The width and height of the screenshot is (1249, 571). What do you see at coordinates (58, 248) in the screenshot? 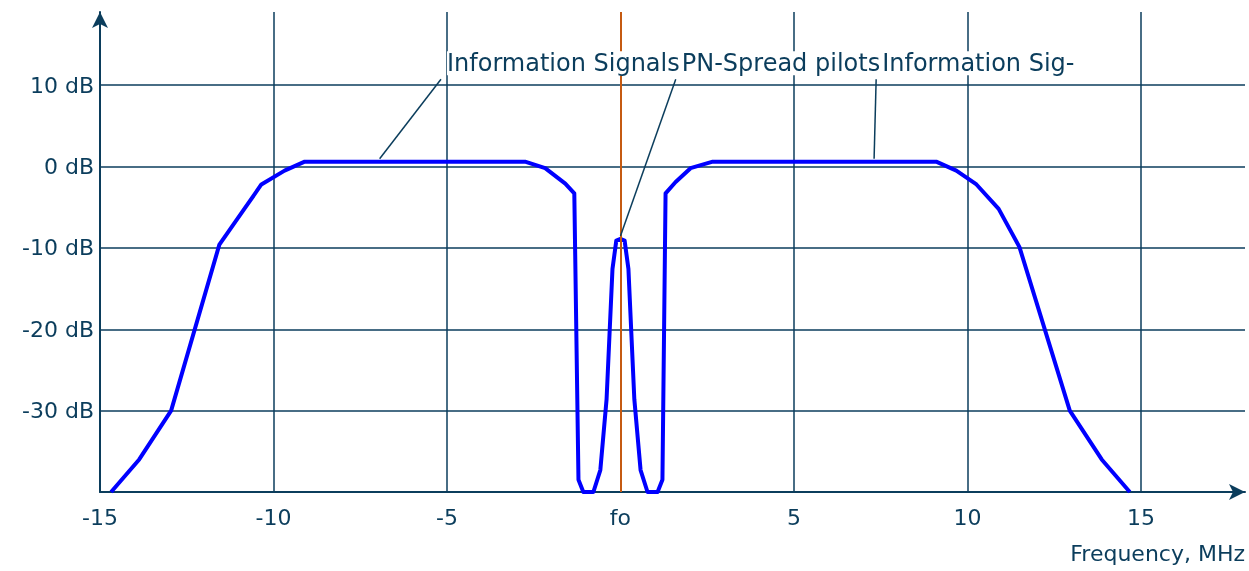
I see `y-tick-label: -10 dB` at bounding box center [58, 248].